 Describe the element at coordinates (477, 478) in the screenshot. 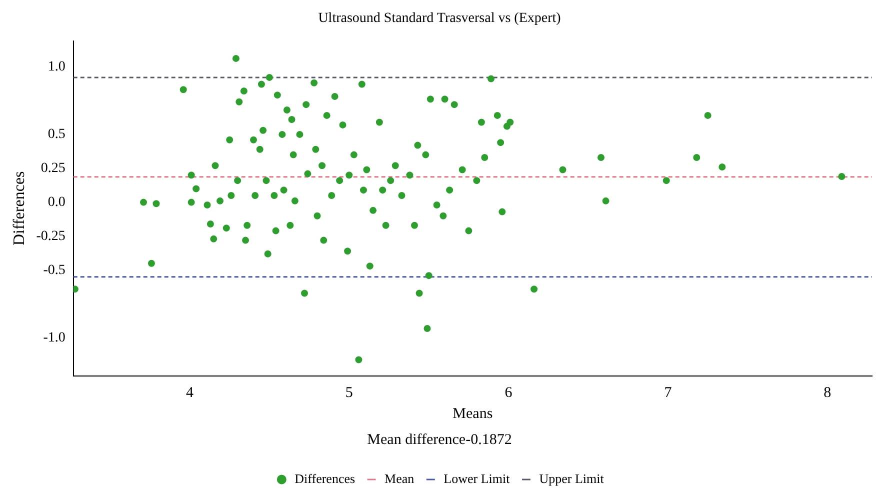

I see `legend-label: Lower Limit` at that location.